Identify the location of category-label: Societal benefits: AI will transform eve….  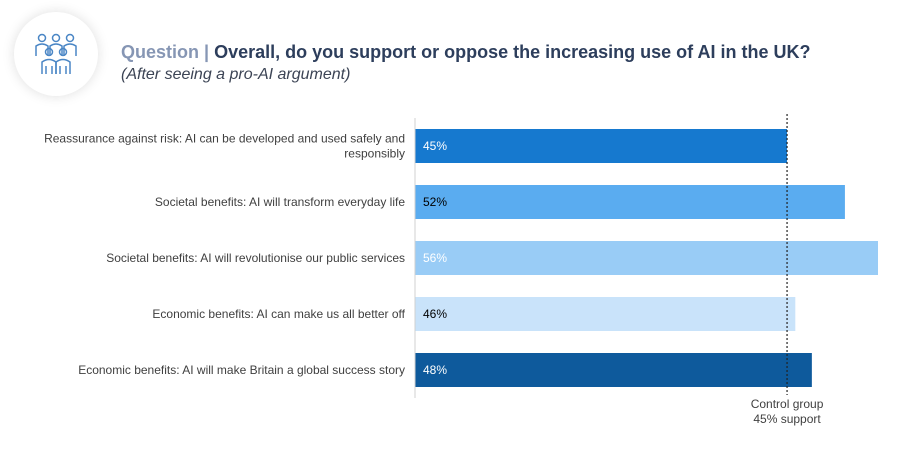
(280, 202).